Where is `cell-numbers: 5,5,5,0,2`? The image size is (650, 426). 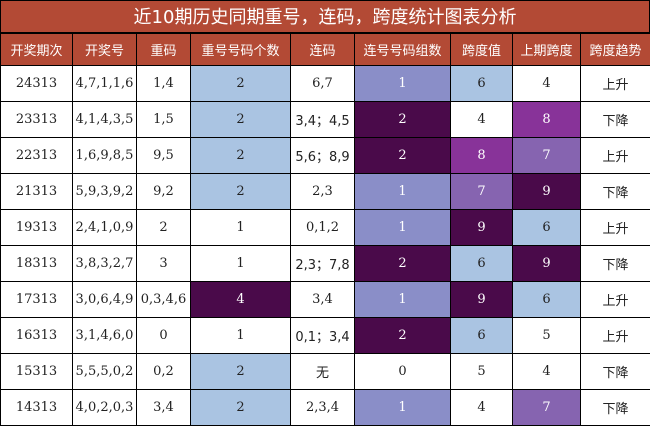
cell-numbers: 5,5,5,0,2 is located at coordinates (105, 372).